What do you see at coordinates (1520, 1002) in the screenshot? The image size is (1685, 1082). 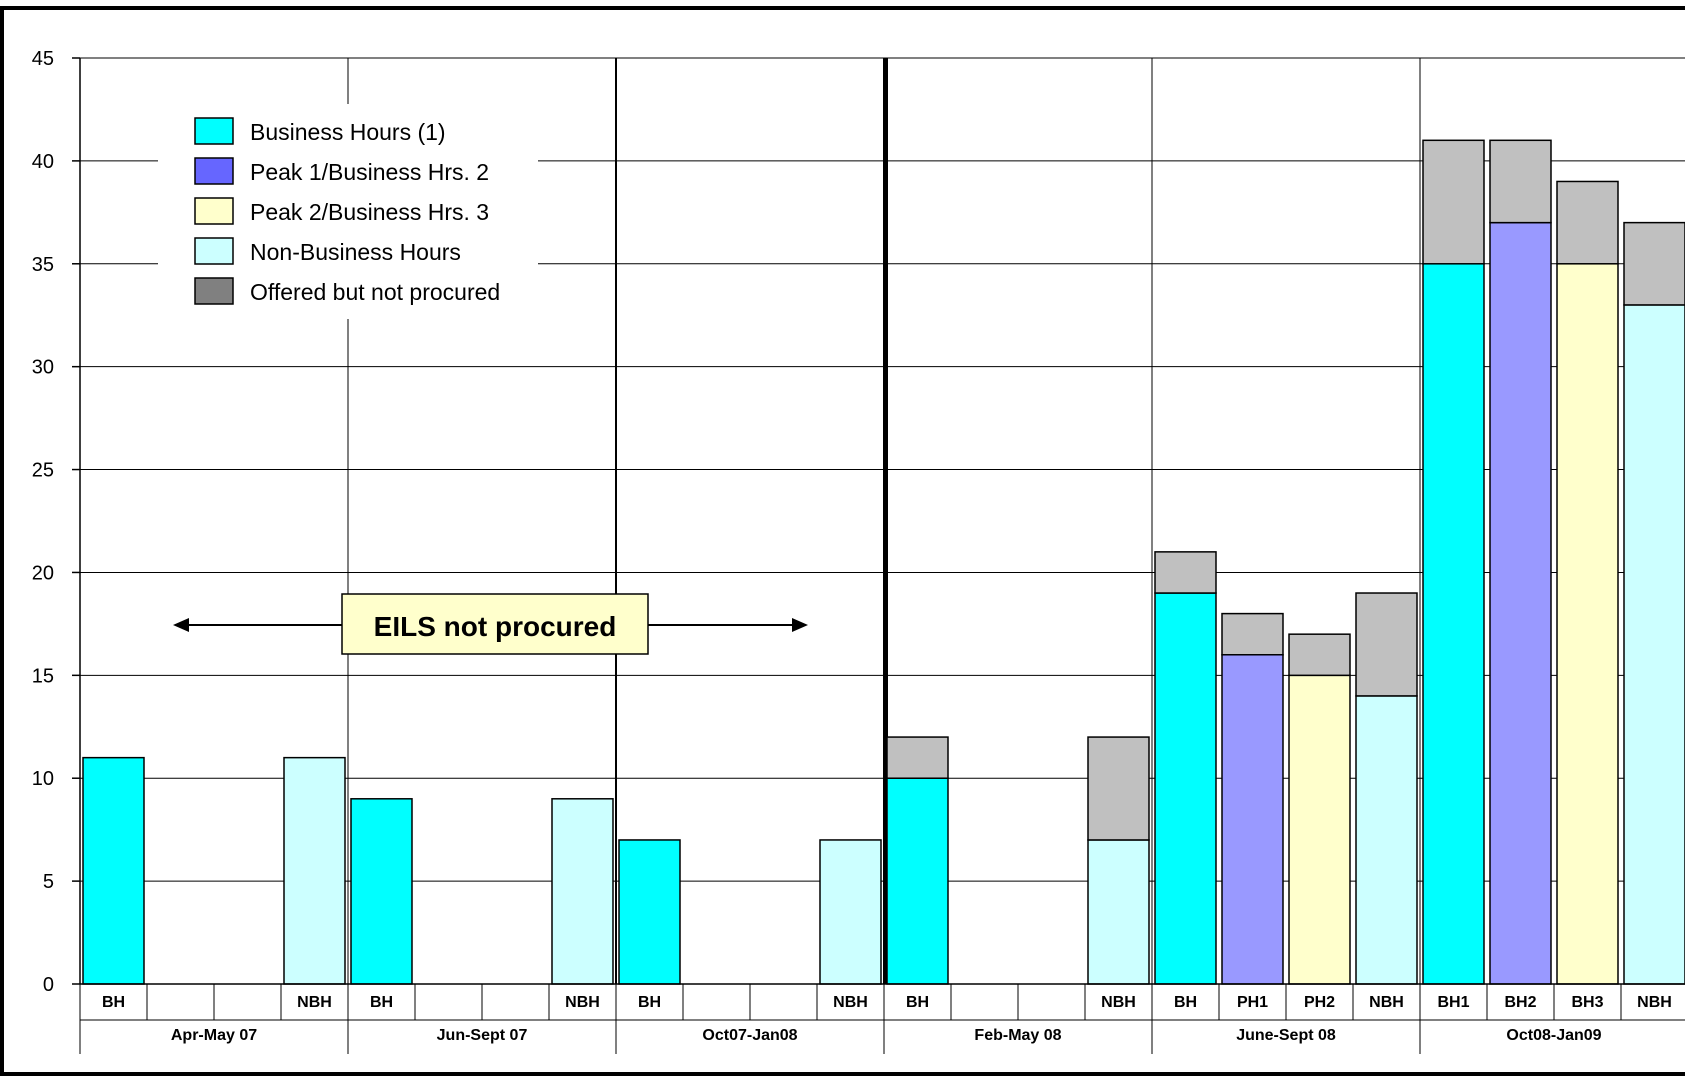 I see `x-category-label: BH2` at bounding box center [1520, 1002].